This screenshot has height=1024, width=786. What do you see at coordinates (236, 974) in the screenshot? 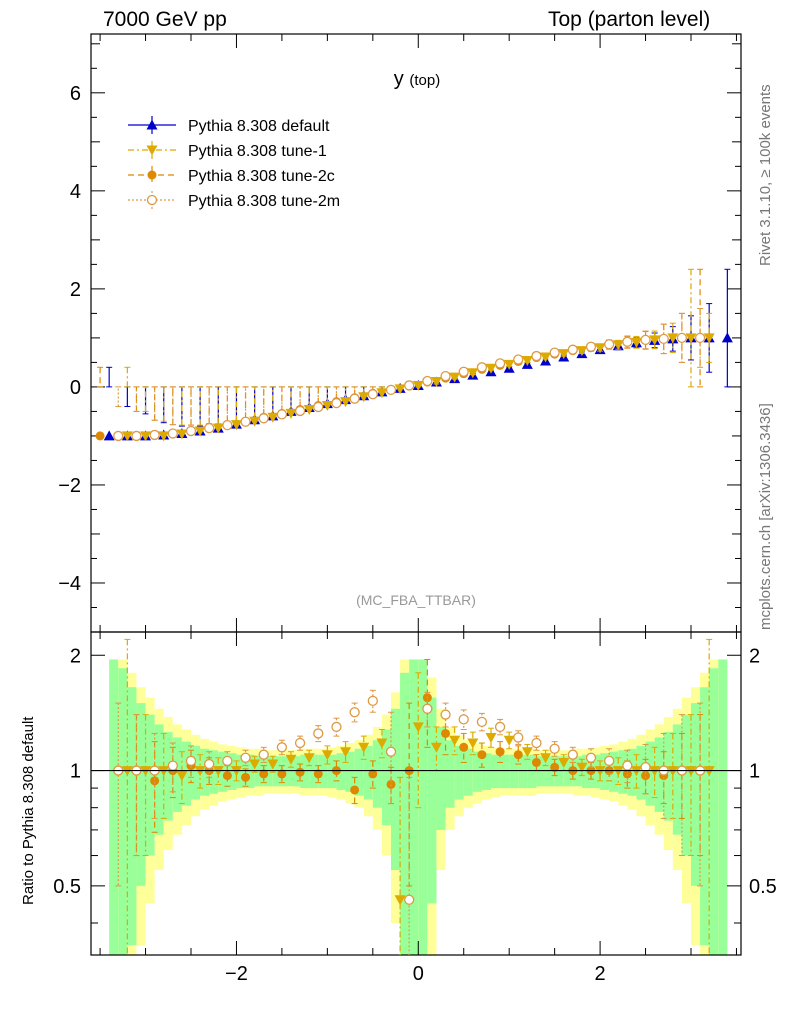
I see `x-tick-label: −2` at bounding box center [236, 974].